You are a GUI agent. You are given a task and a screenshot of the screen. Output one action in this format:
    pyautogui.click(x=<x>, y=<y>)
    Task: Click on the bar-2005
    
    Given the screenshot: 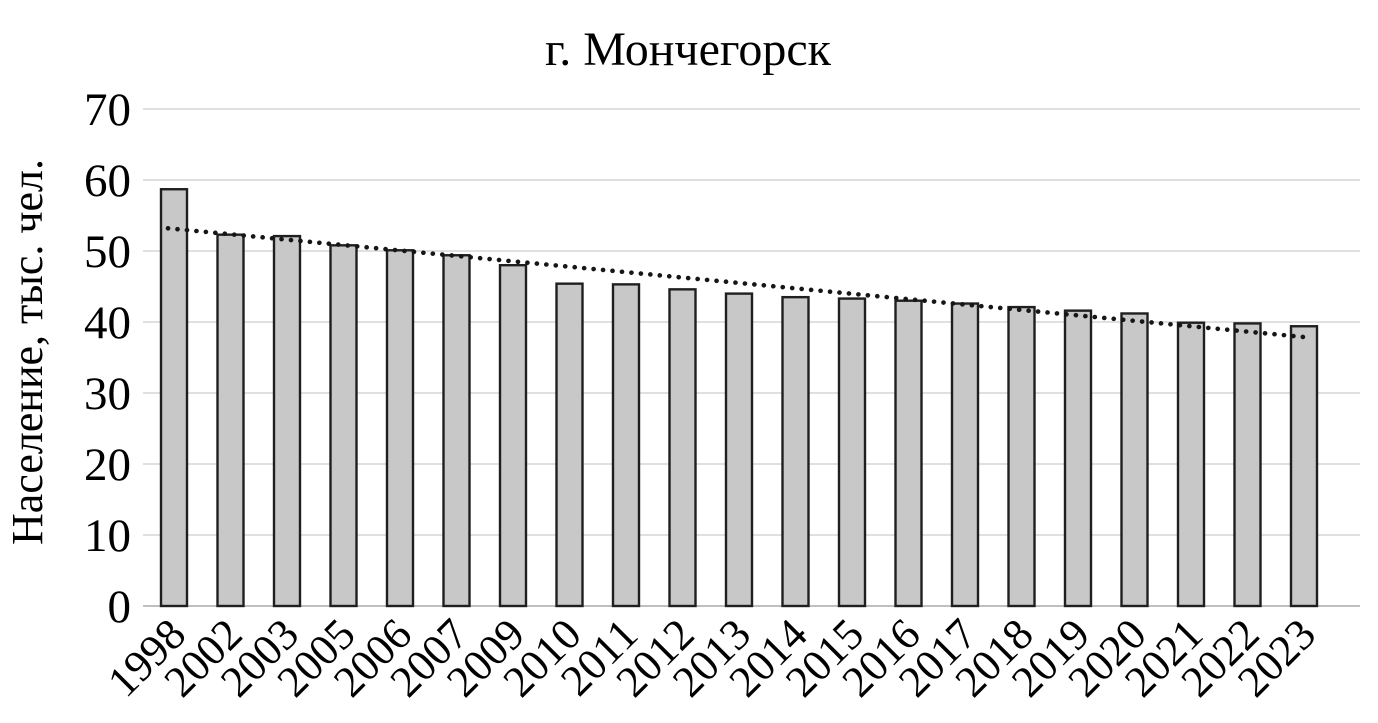 What is the action you would take?
    pyautogui.click(x=343, y=426)
    